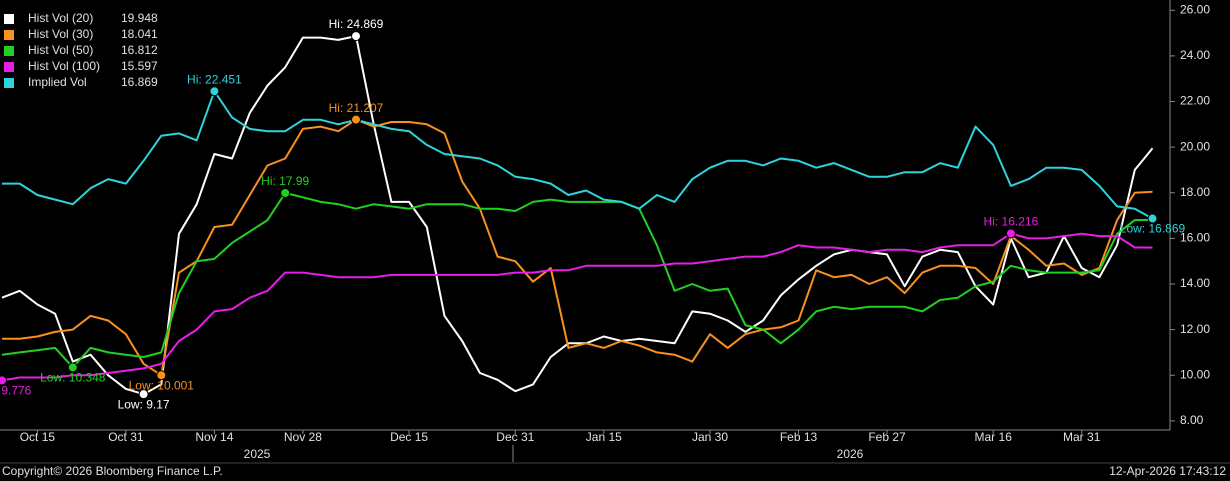 The width and height of the screenshot is (1230, 481). I want to click on low-label: Low: 16.869, so click(1153, 229).